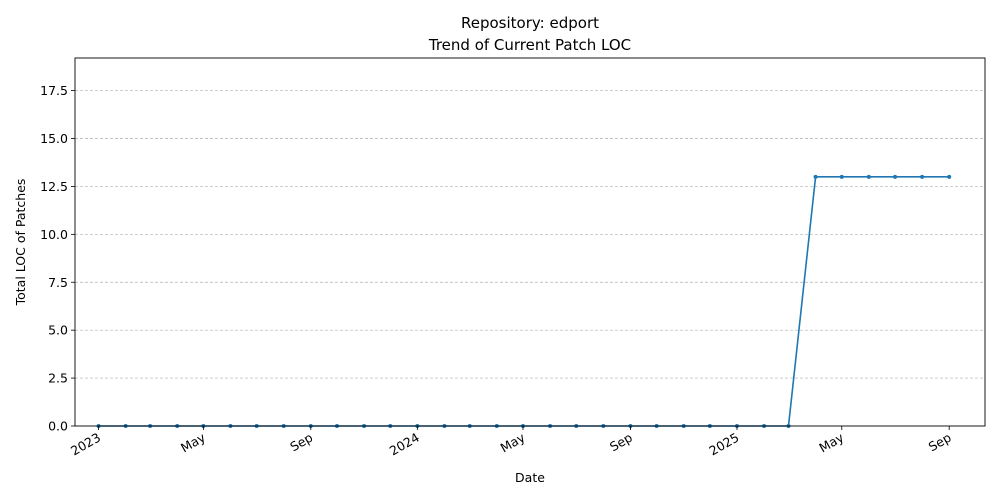  I want to click on y-tick-label: 15.0, so click(54, 138).